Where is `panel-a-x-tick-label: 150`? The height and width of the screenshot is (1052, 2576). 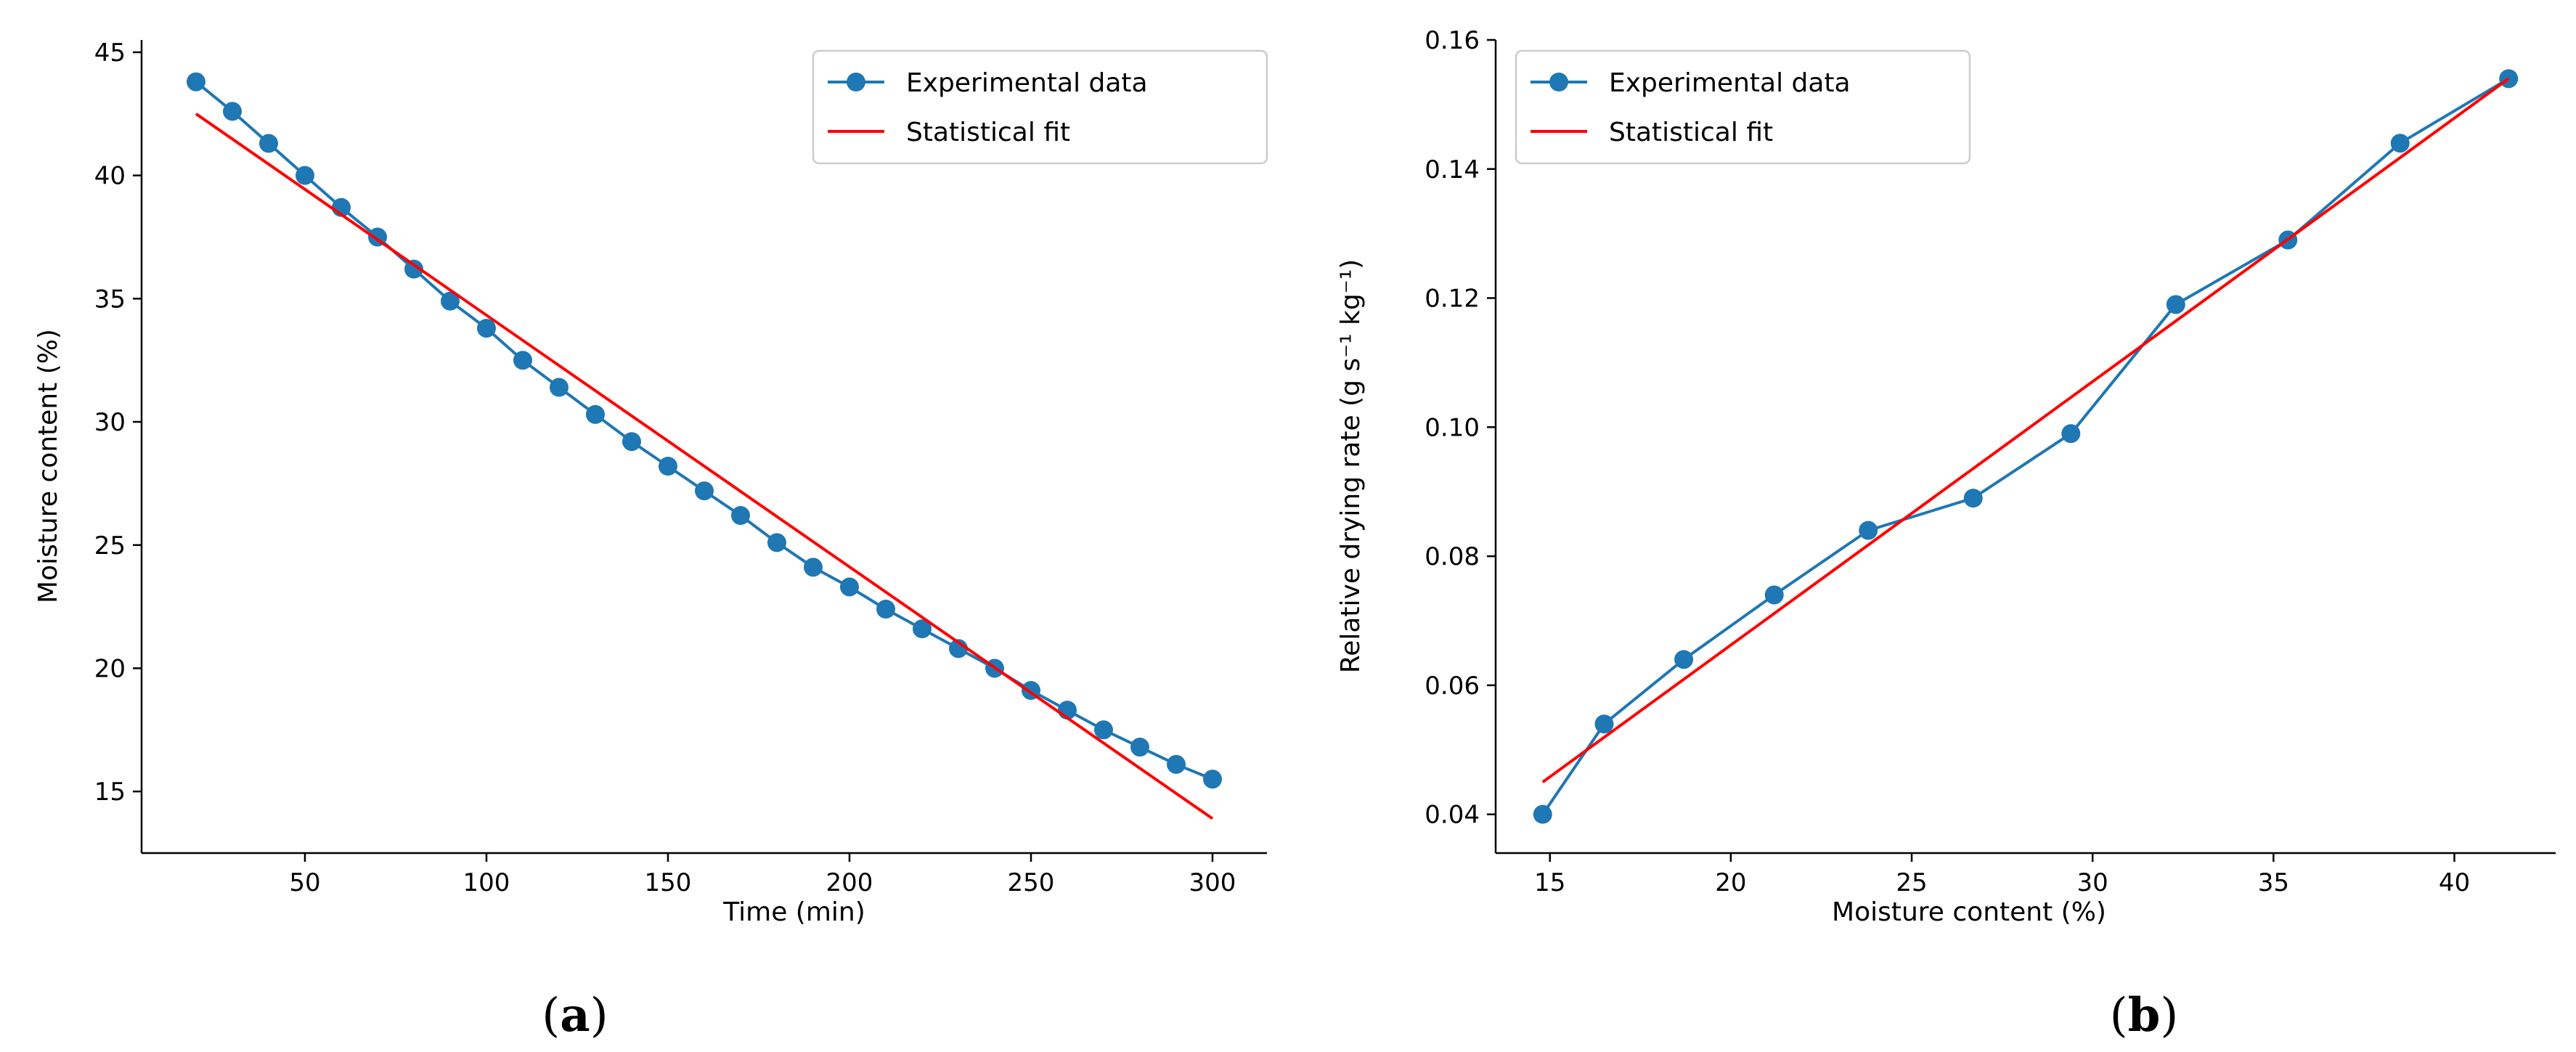 panel-a-x-tick-label: 150 is located at coordinates (668, 882).